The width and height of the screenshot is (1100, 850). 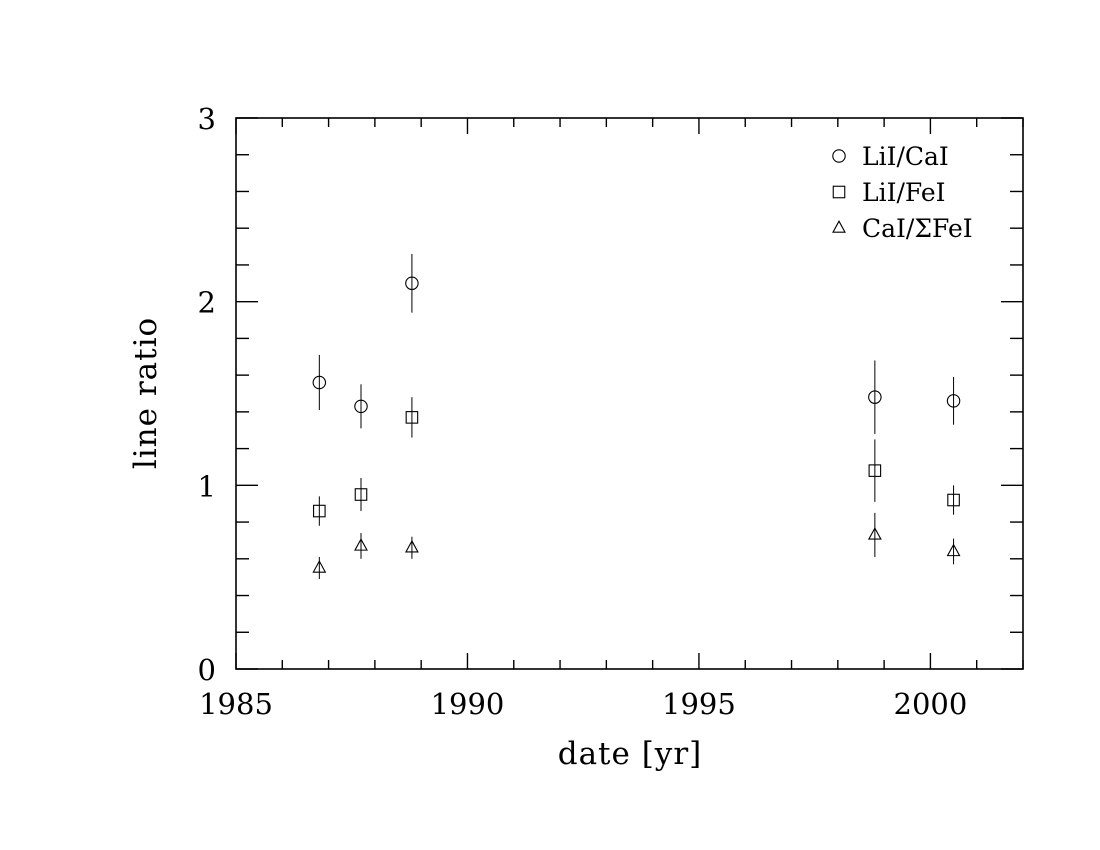 I want to click on legend-label: LiI/FeI, so click(x=904, y=192).